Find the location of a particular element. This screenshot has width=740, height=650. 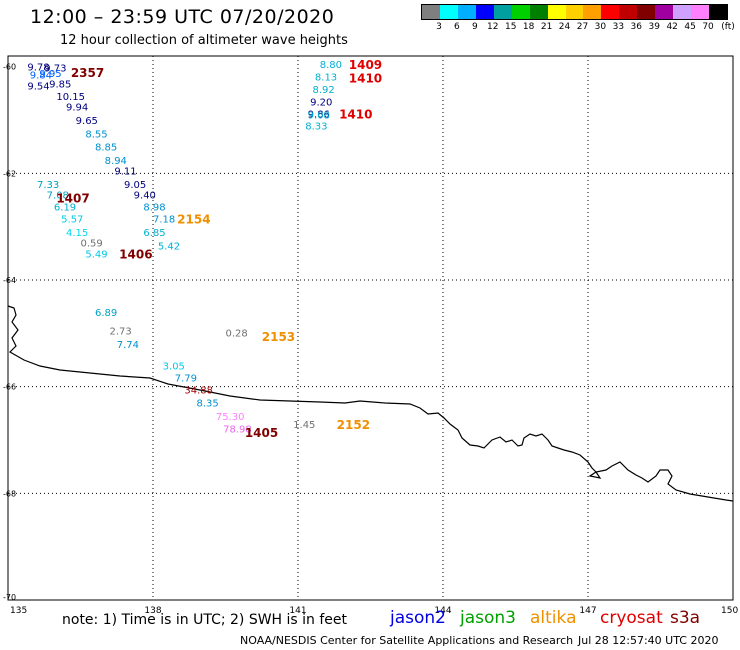

wave-height-value: 9.40 is located at coordinates (145, 196).